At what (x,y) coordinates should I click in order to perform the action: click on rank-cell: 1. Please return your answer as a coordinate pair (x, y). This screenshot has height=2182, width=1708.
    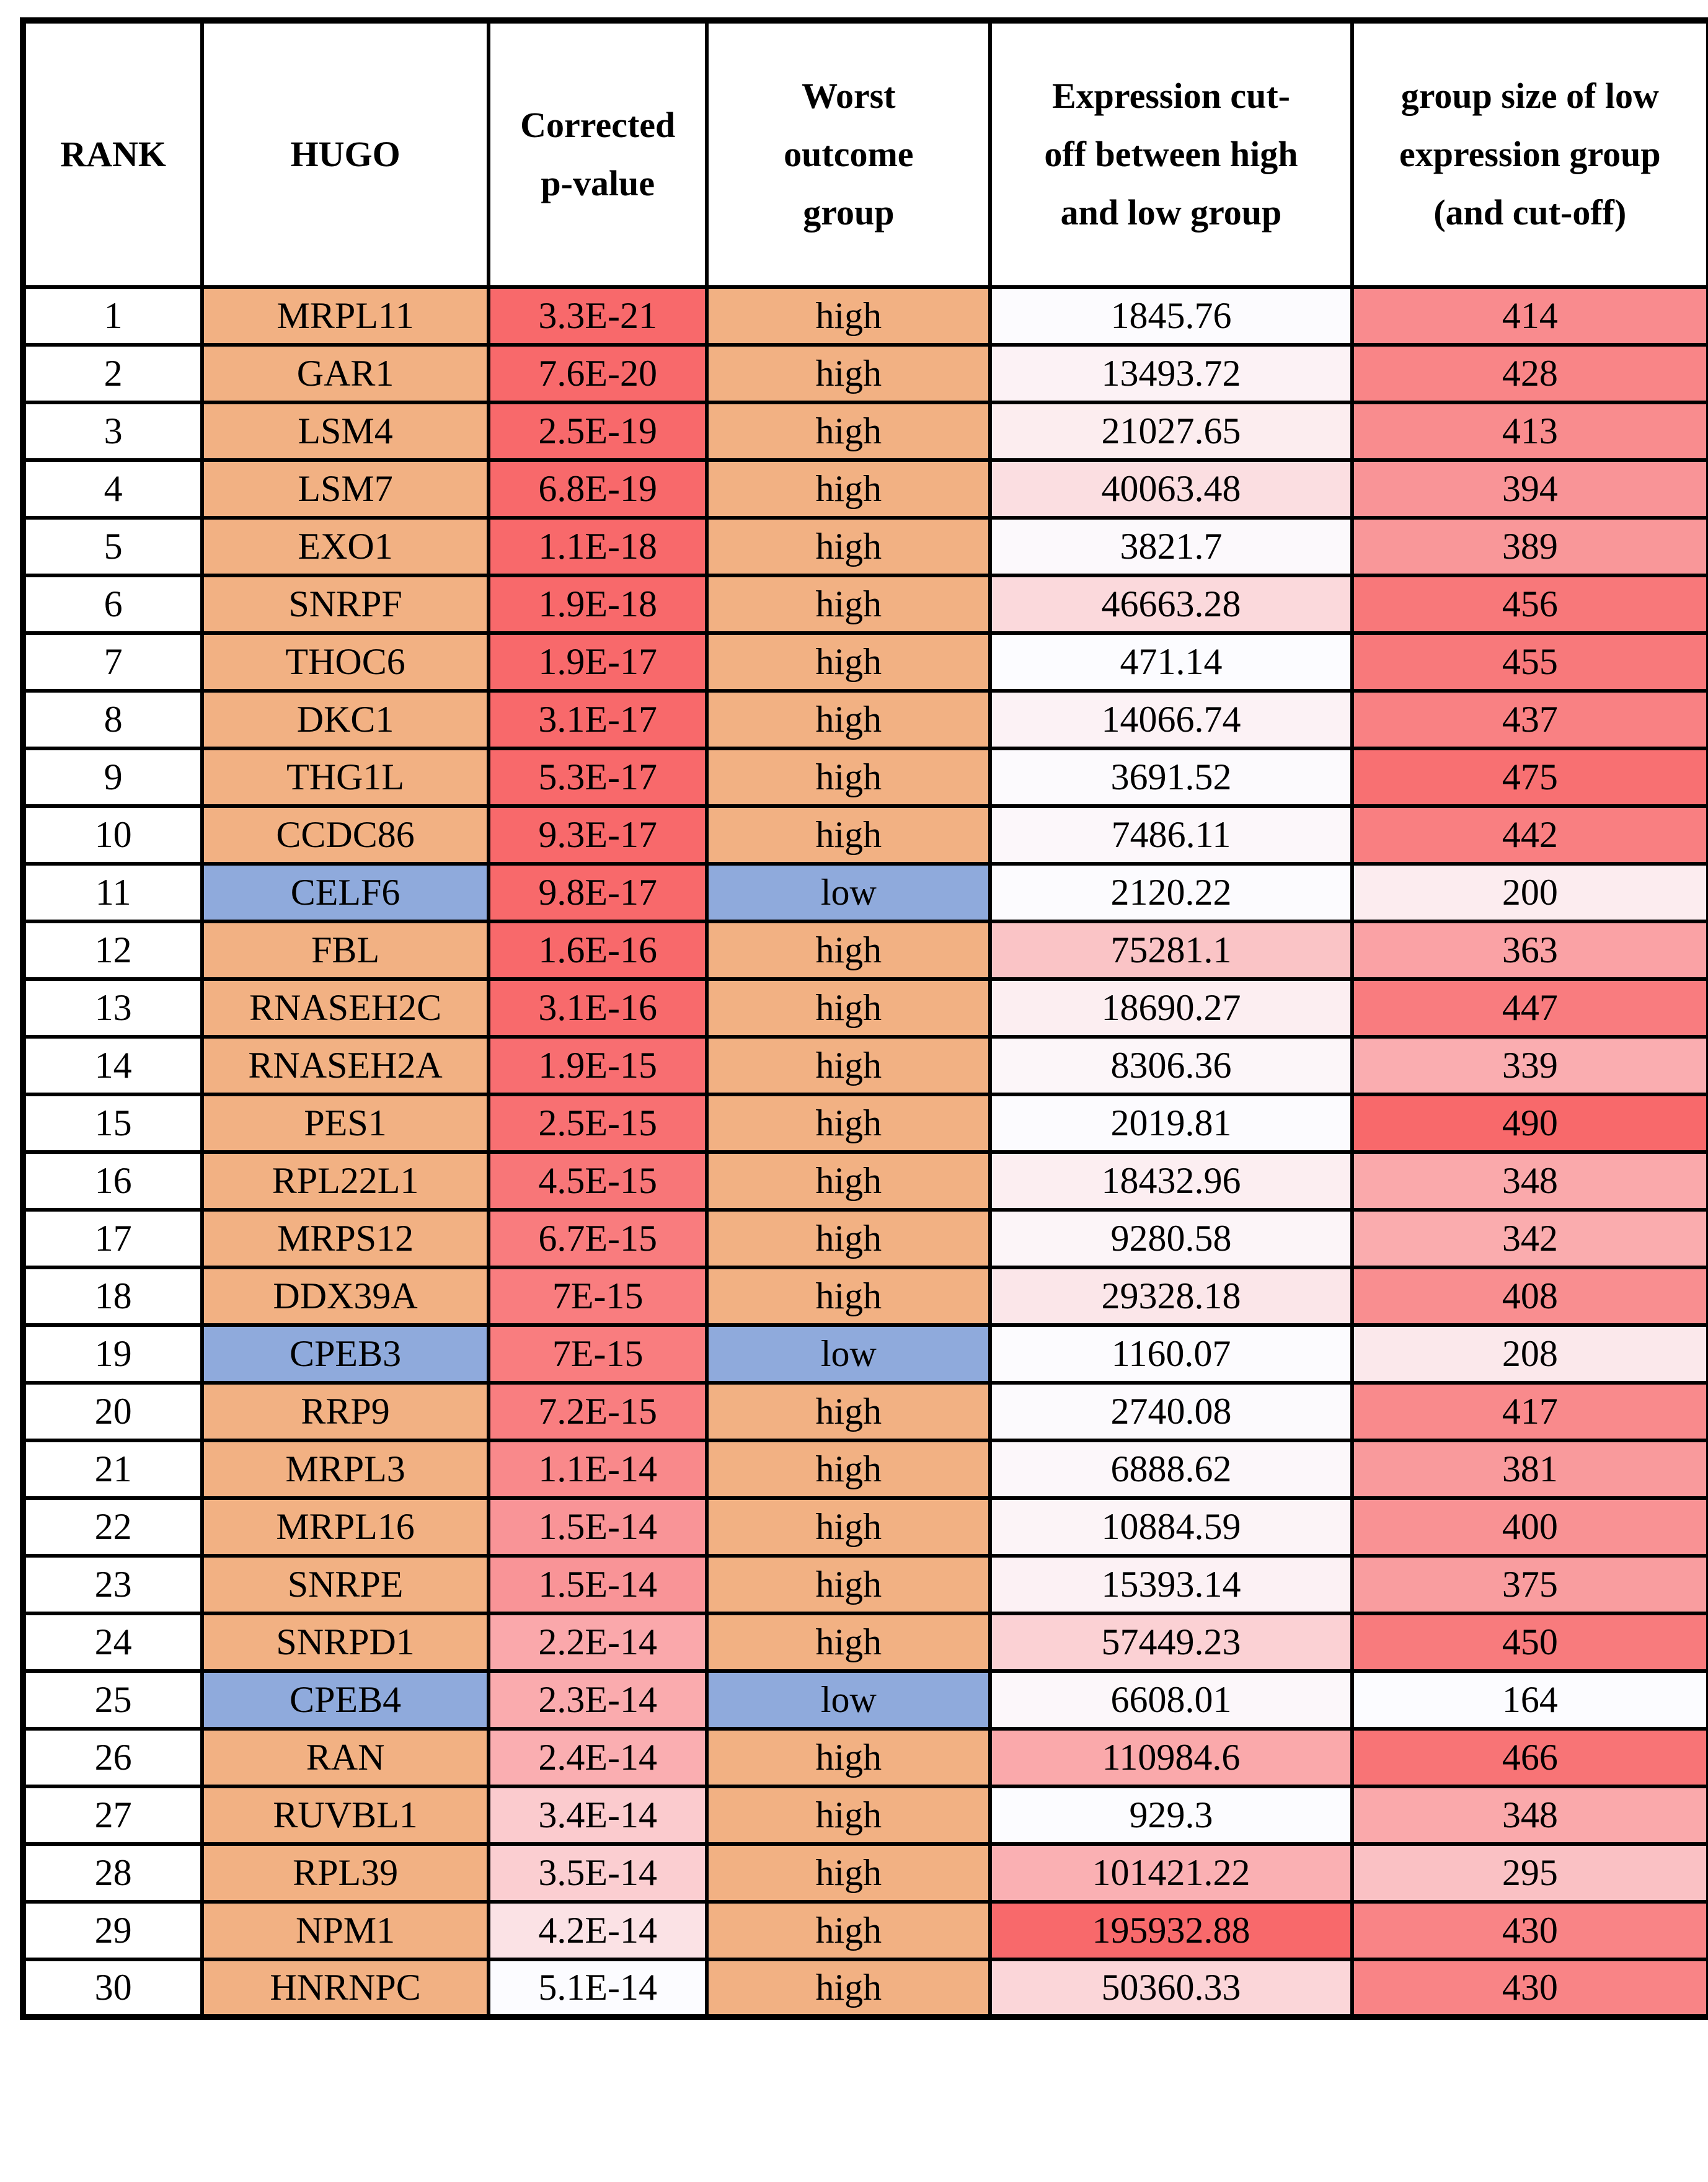
    Looking at the image, I should click on (112, 316).